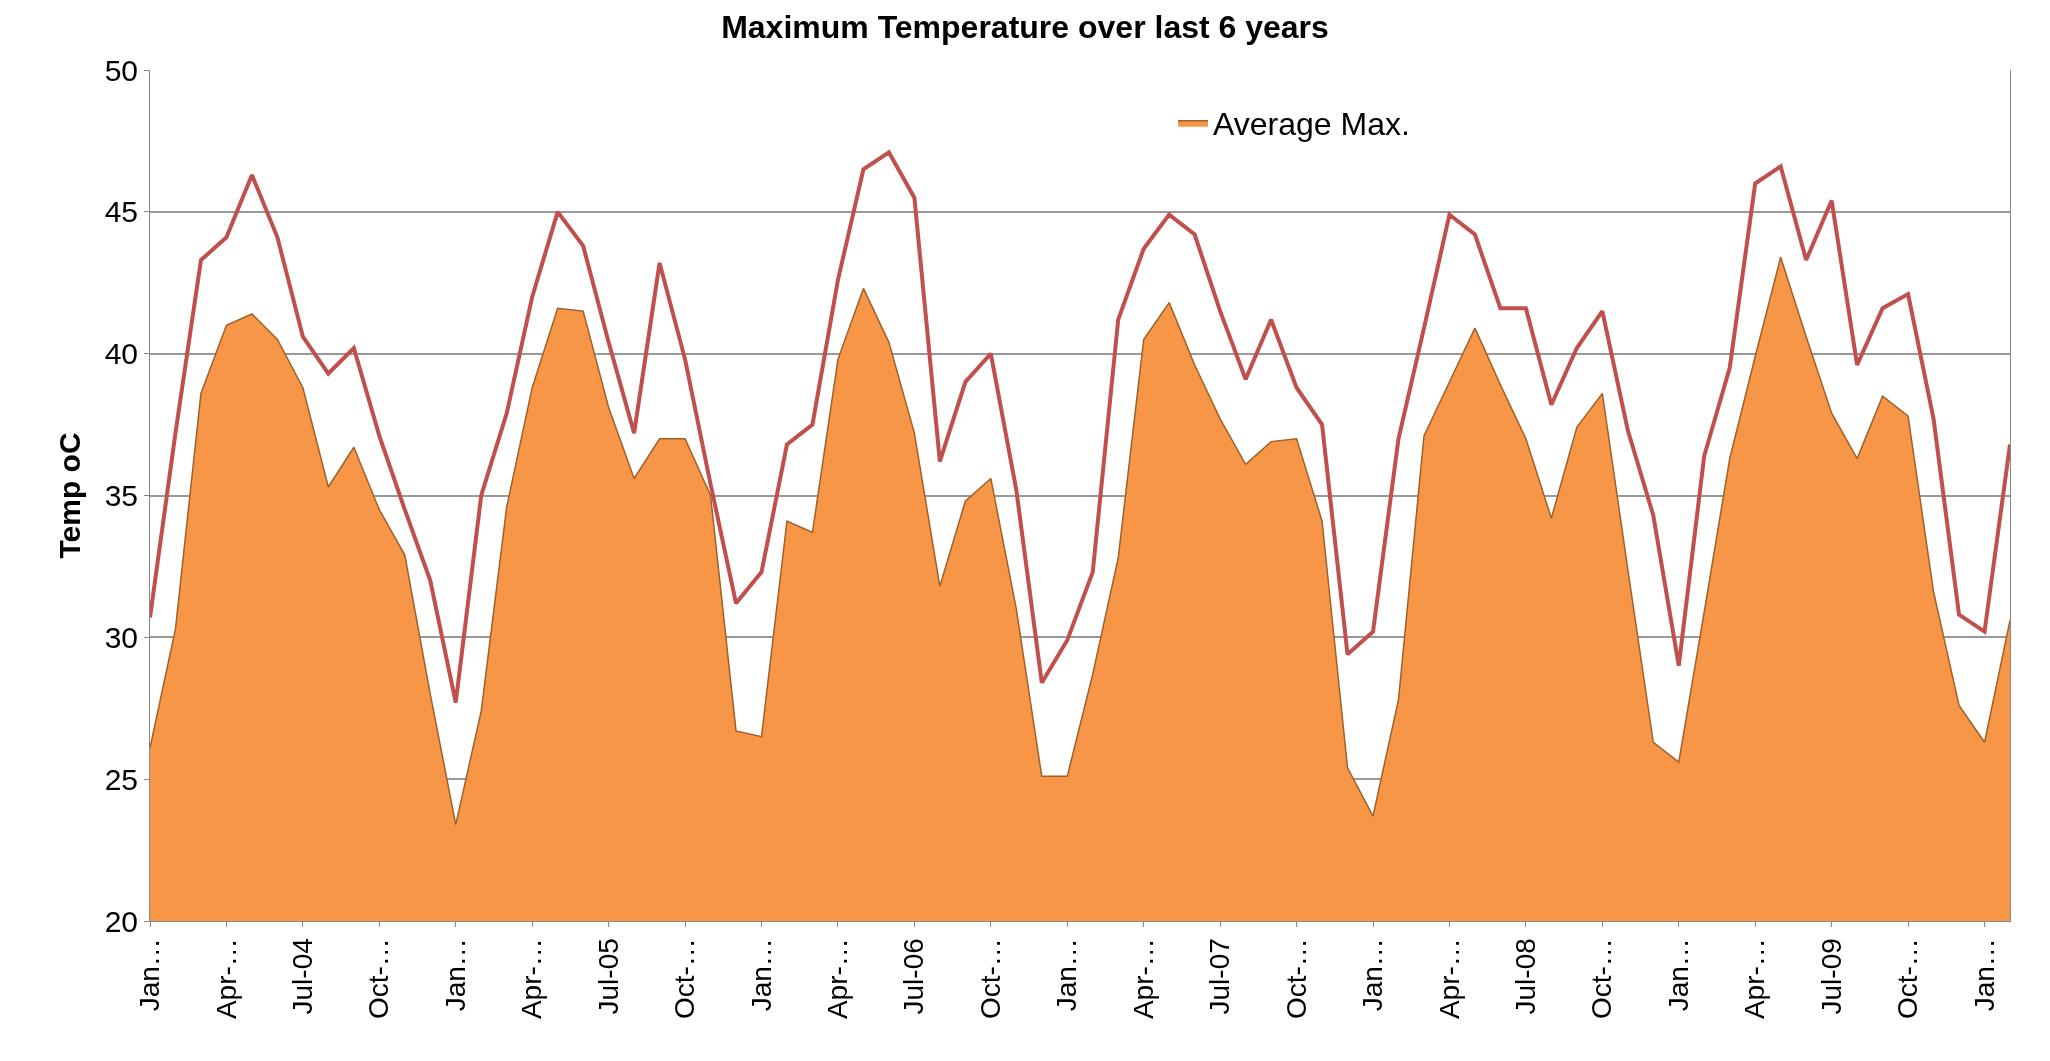 The image size is (2050, 1061). I want to click on x-tick-label: Jul-07, so click(1220, 976).